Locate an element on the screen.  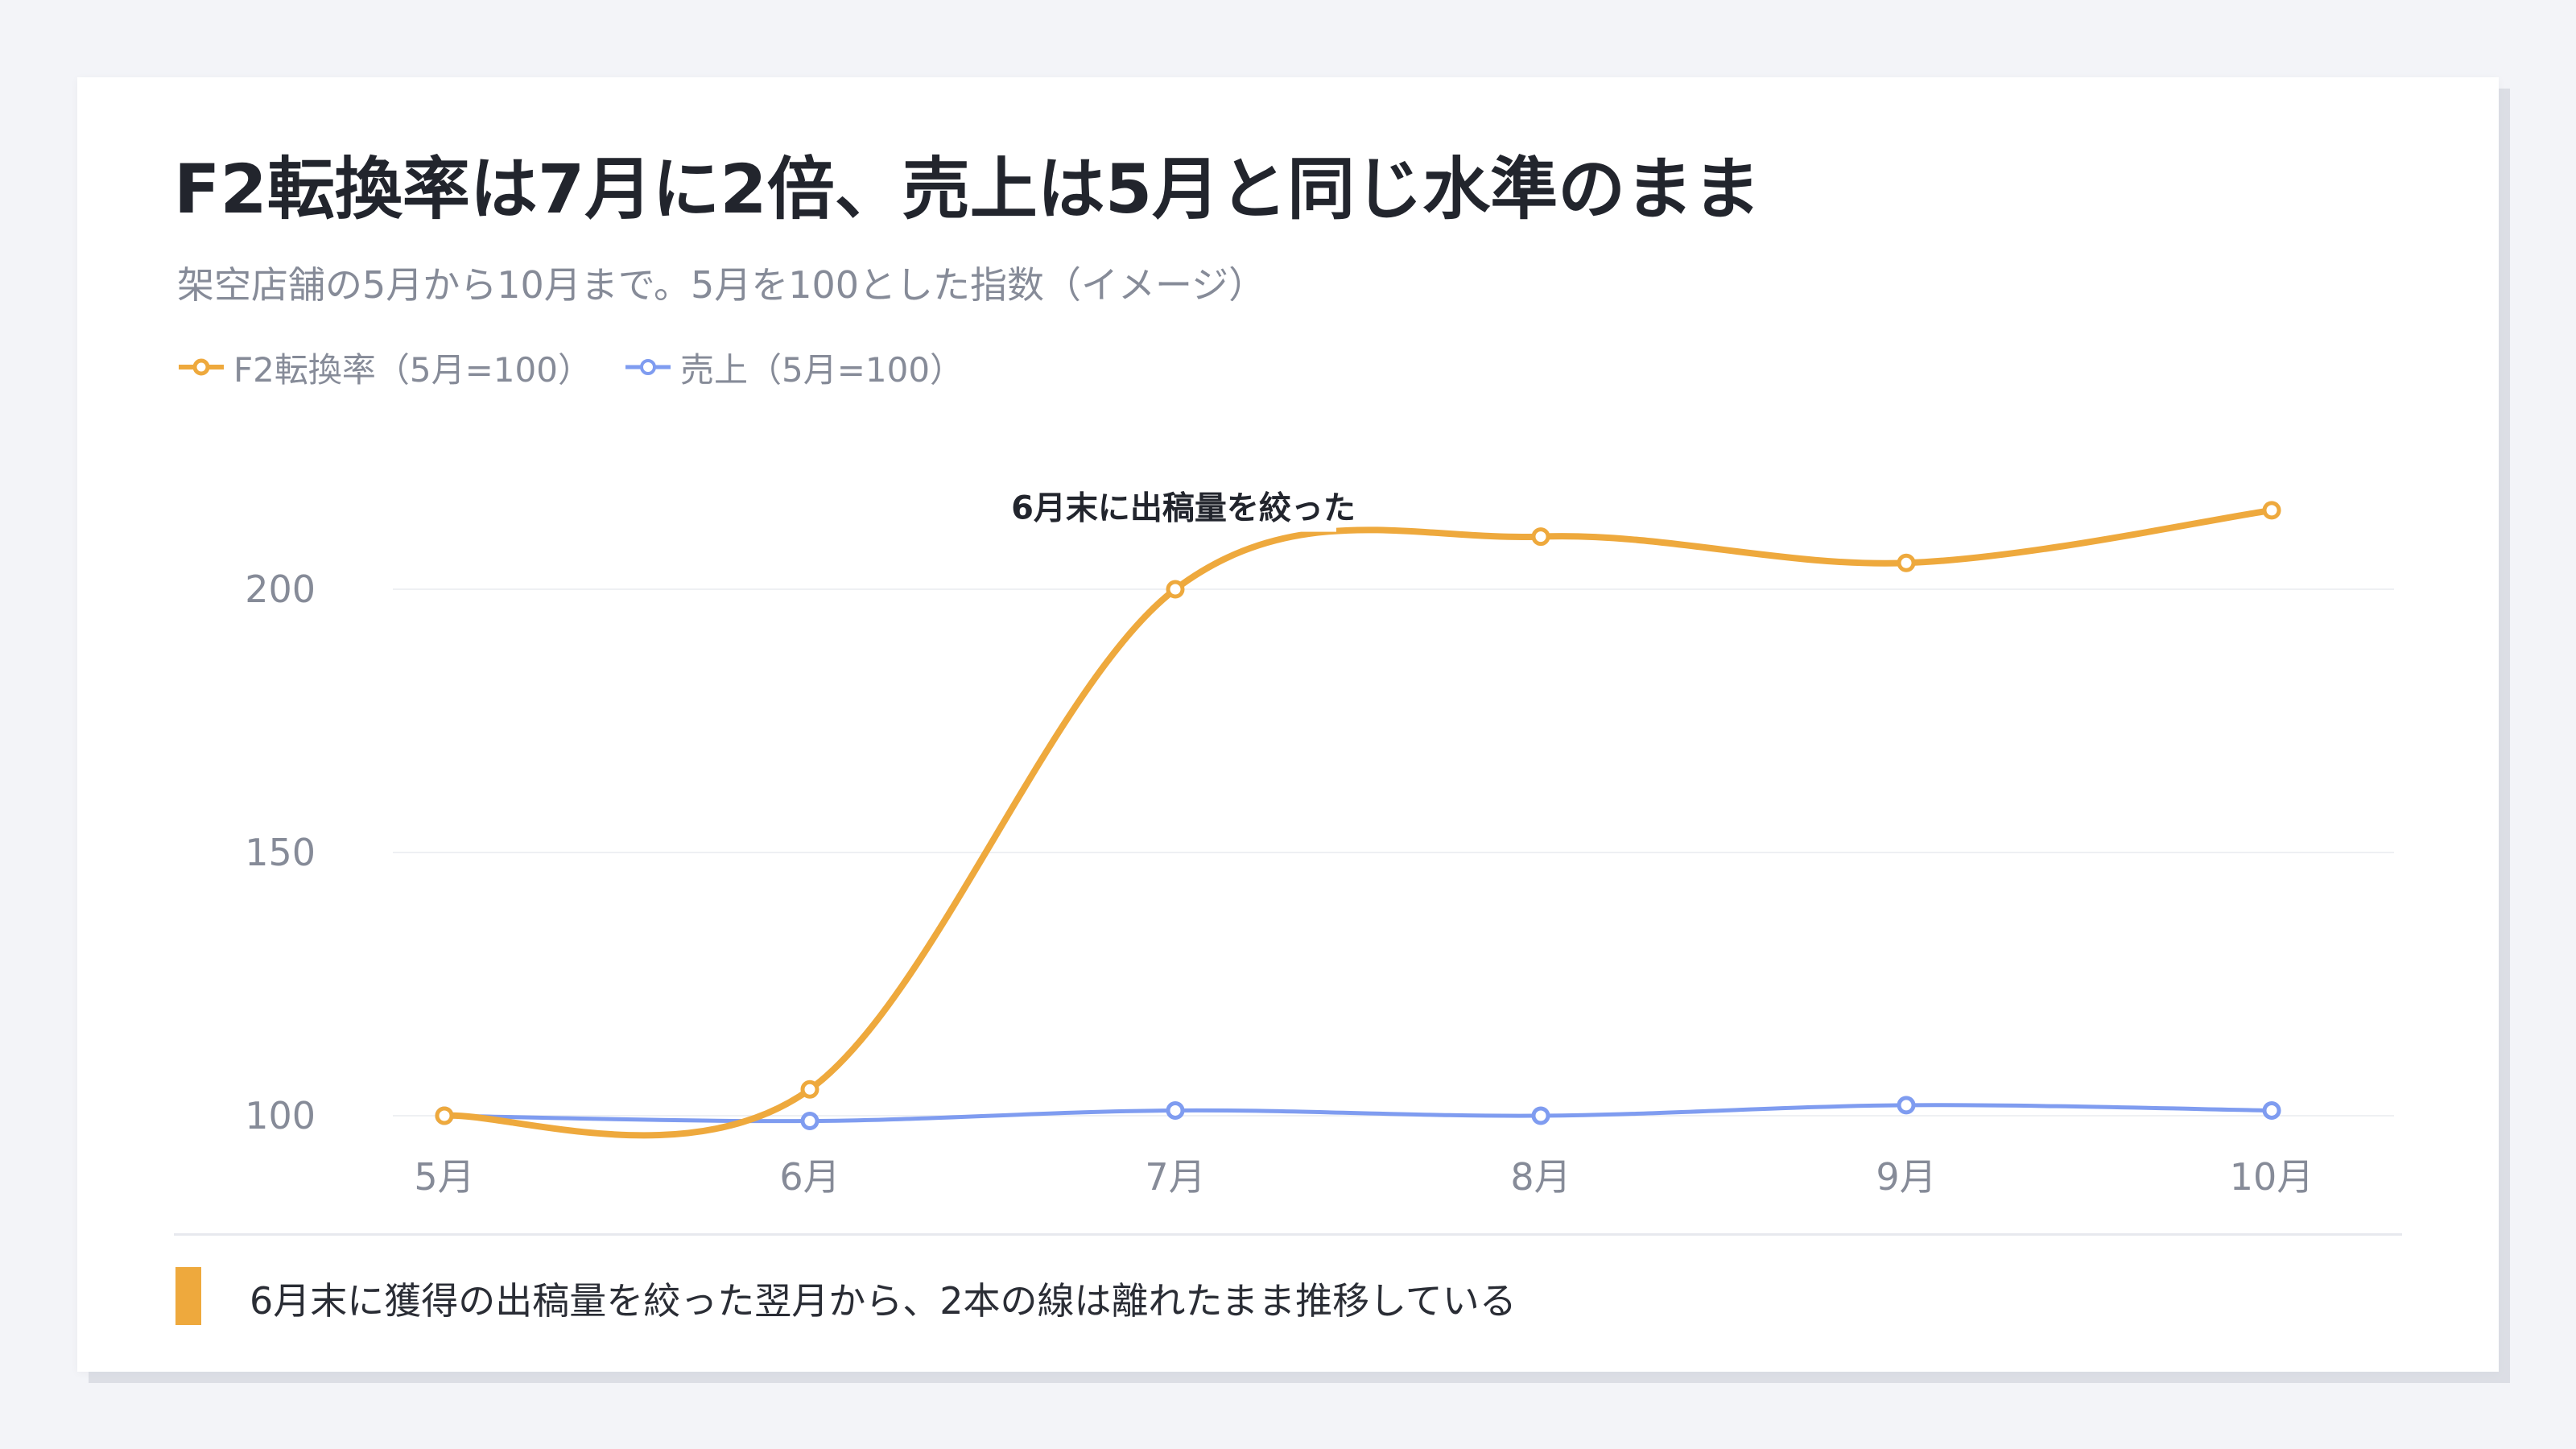
chart-title: F2転換率は7月に2倍、売上は5月と同じ水準のまま is located at coordinates (967, 189).